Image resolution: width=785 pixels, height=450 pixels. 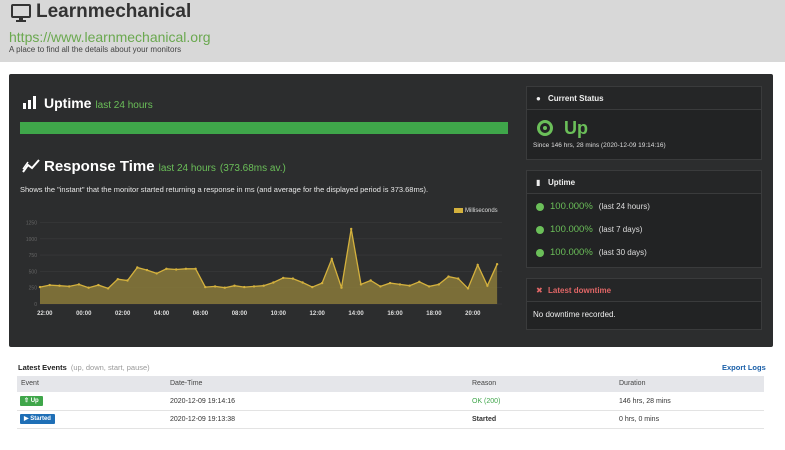 I want to click on uptime-title: Uptime, so click(x=68, y=103).